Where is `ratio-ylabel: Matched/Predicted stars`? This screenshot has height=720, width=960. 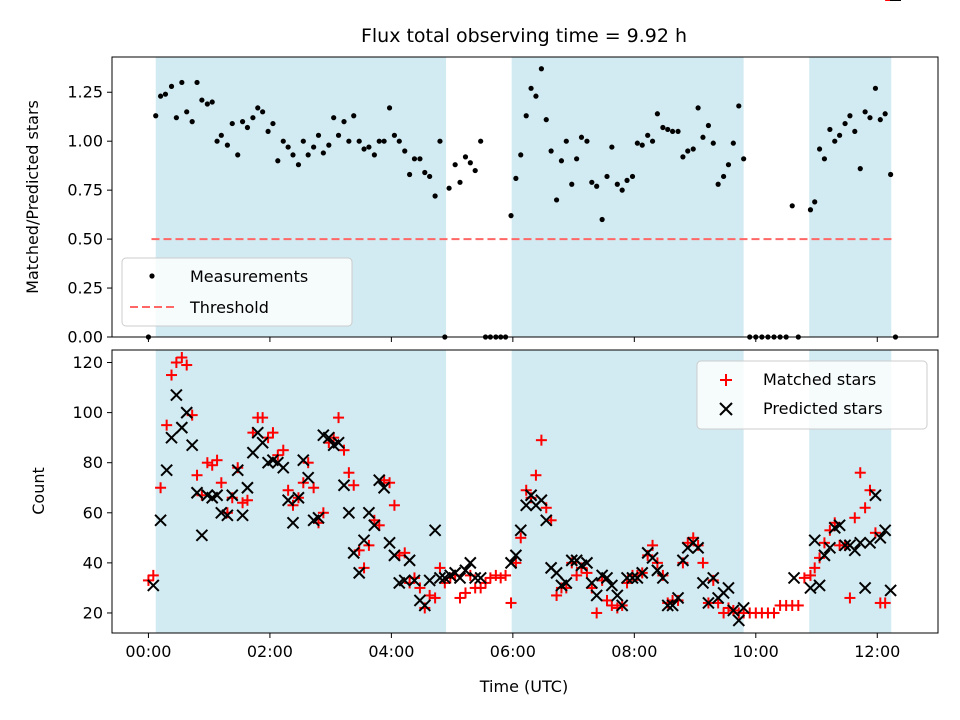
ratio-ylabel: Matched/Predicted stars is located at coordinates (32, 197).